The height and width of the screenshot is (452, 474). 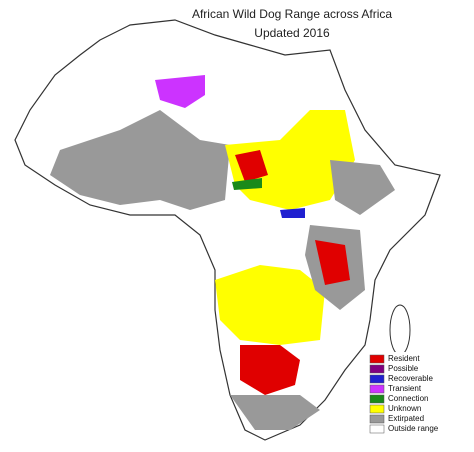 What do you see at coordinates (404, 408) in the screenshot?
I see `legend-label: Unknown` at bounding box center [404, 408].